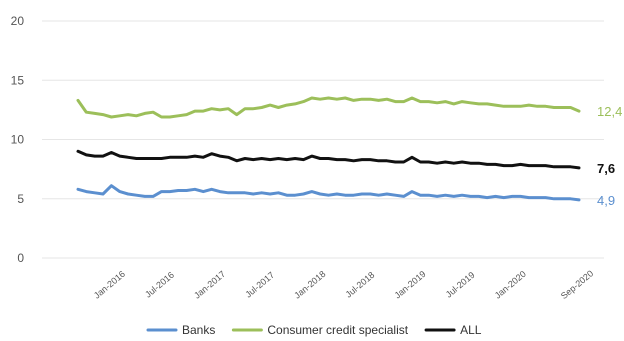  What do you see at coordinates (328, 193) in the screenshot?
I see `series-line-banks` at bounding box center [328, 193].